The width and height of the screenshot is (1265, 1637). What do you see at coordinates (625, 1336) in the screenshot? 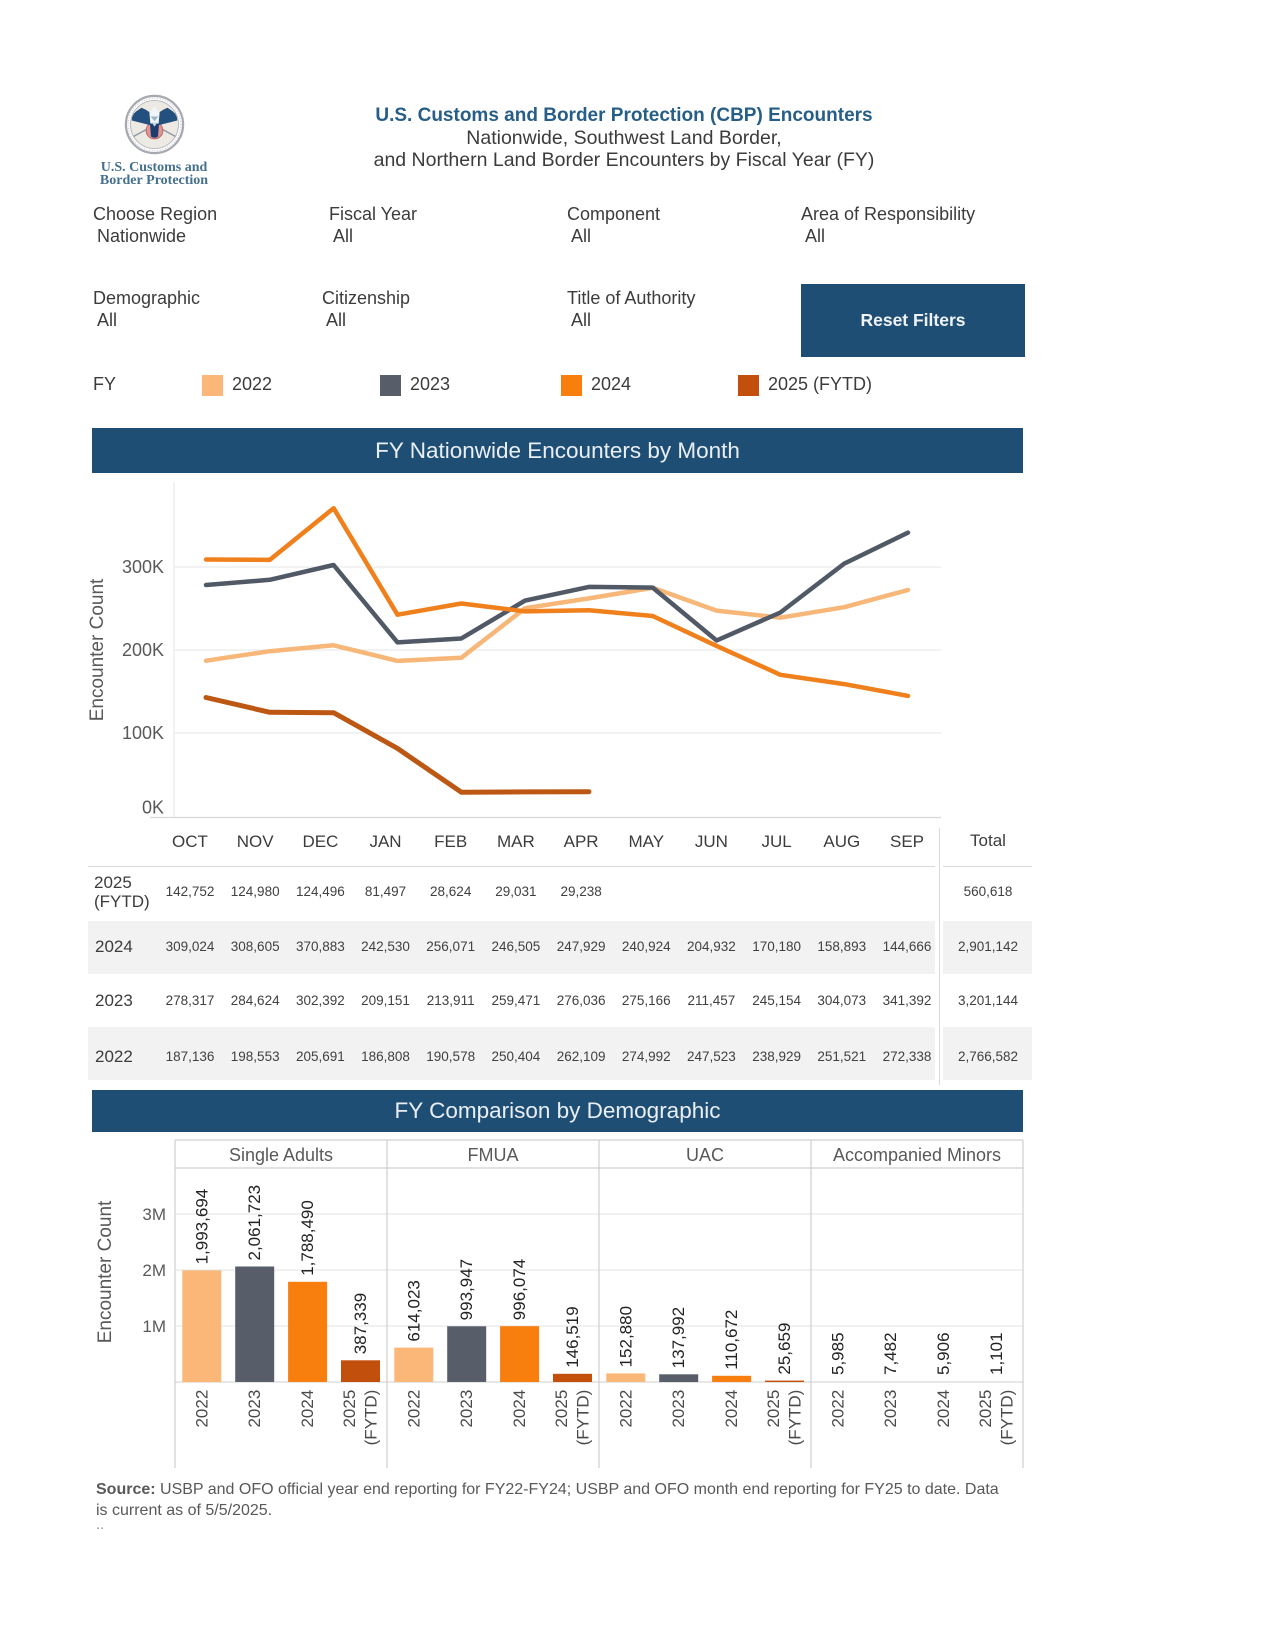
I see `svg-text: 152,880` at bounding box center [625, 1336].